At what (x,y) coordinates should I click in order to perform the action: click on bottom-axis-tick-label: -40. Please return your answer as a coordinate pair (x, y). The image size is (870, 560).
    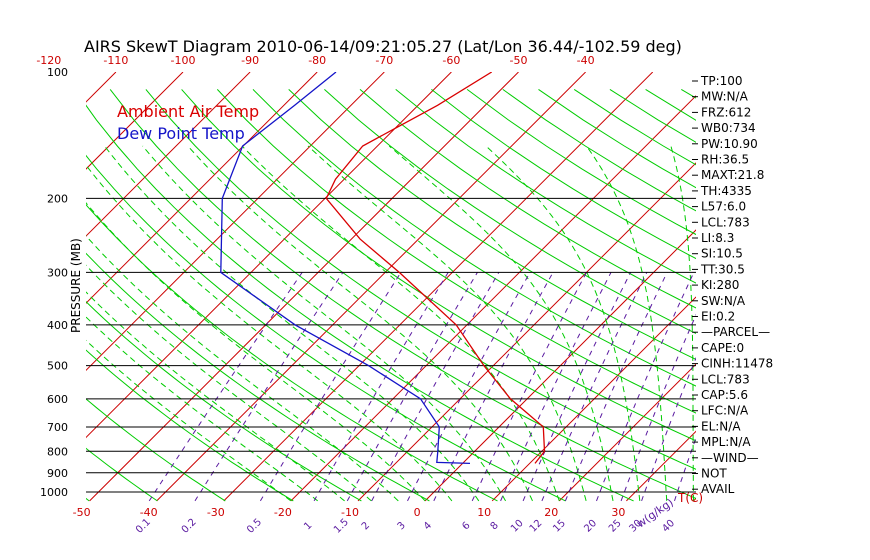
    Looking at the image, I should click on (149, 512).